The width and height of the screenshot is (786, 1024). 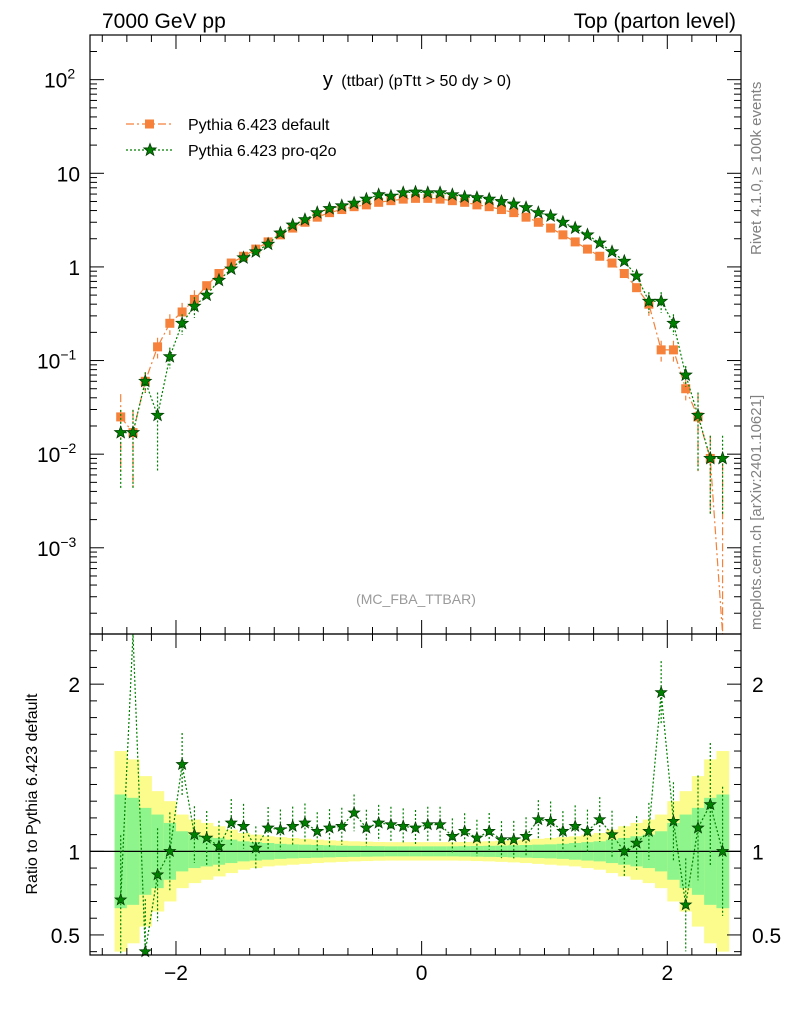 I want to click on main-y-tick-exponent: 2, so click(x=71, y=74).